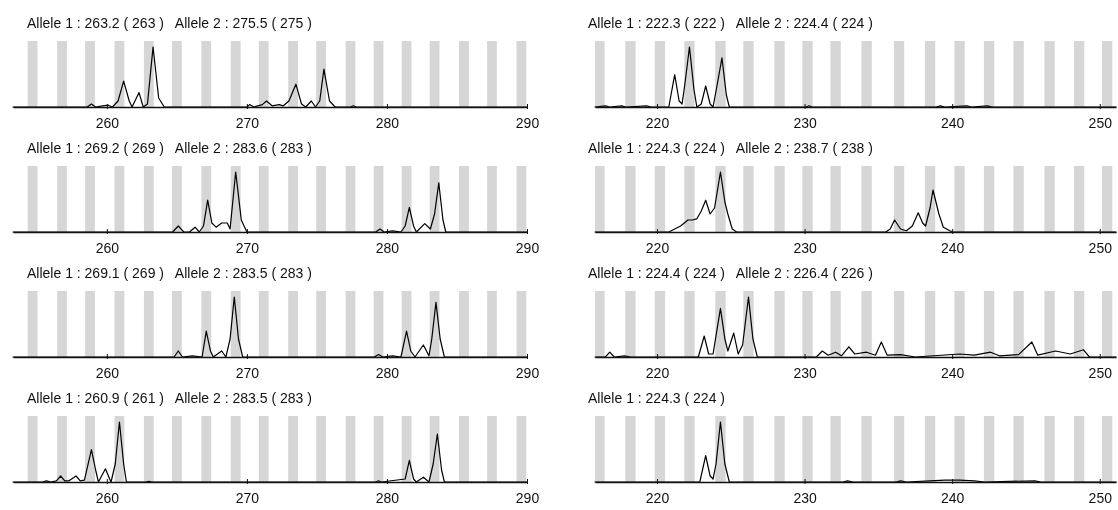 Image resolution: width=1118 pixels, height=510 pixels. Describe the element at coordinates (730, 148) in the screenshot. I see `chart-title: Allele 1 : 224.3 ( 224 ) Allele 2 : 238.7 ( 238 )` at that location.